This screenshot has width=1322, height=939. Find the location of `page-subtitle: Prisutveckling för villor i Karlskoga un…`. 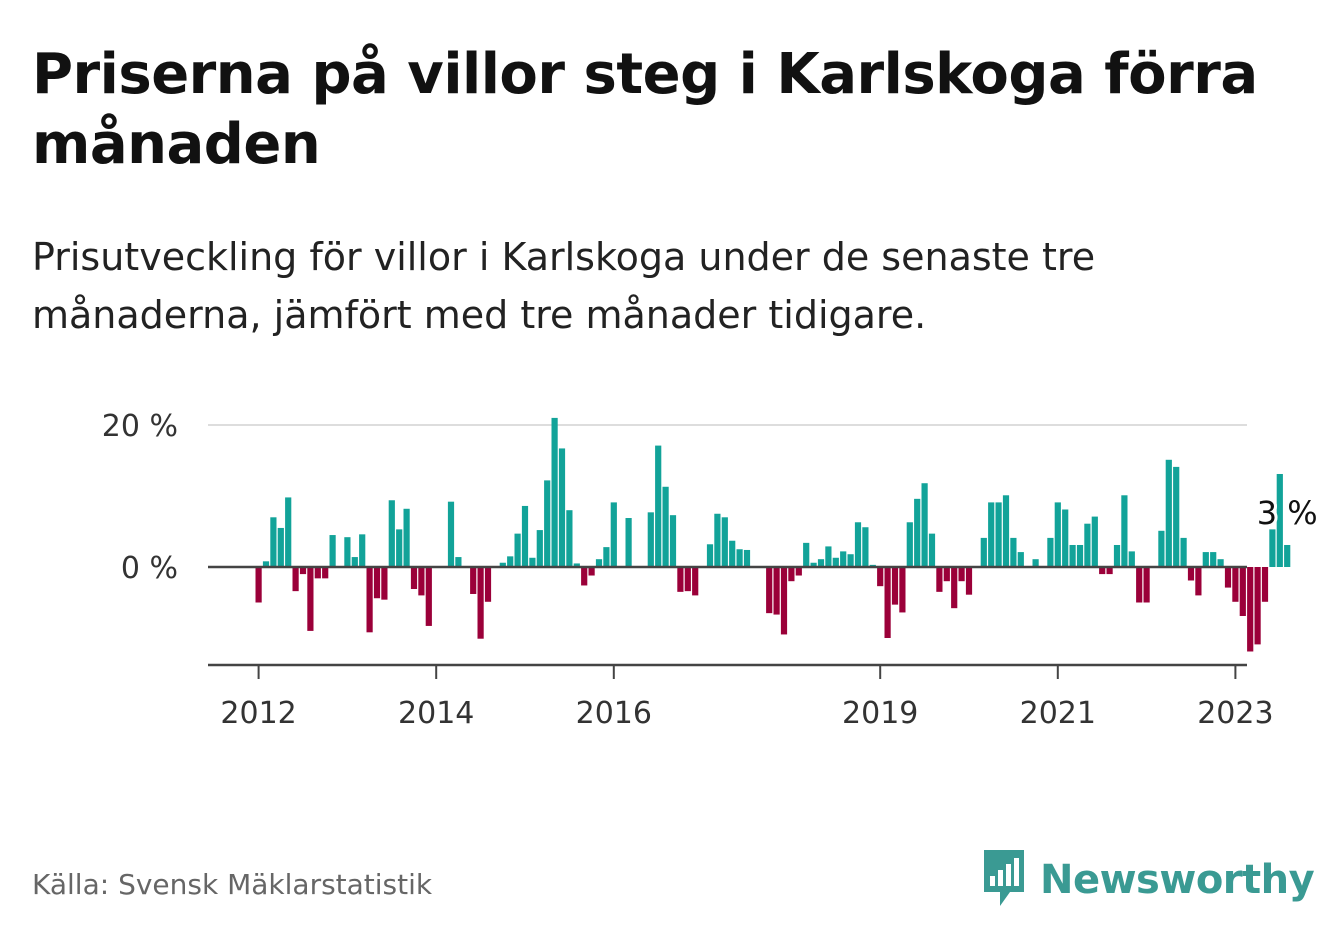

page-subtitle: Prisutveckling för villor i Karlskoga un… is located at coordinates (564, 286).